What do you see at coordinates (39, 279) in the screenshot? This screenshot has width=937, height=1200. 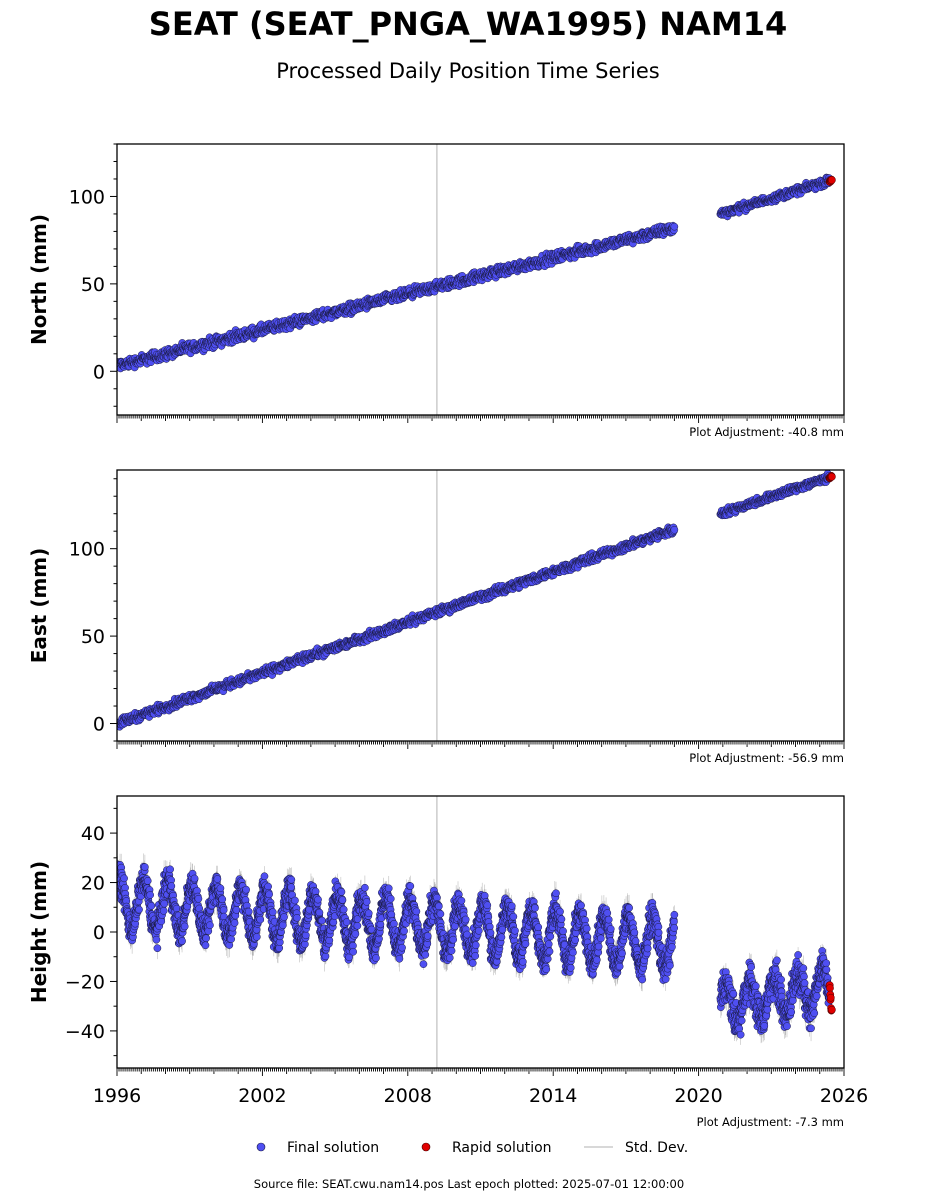 I see `y-axis-label: North (mm)` at bounding box center [39, 279].